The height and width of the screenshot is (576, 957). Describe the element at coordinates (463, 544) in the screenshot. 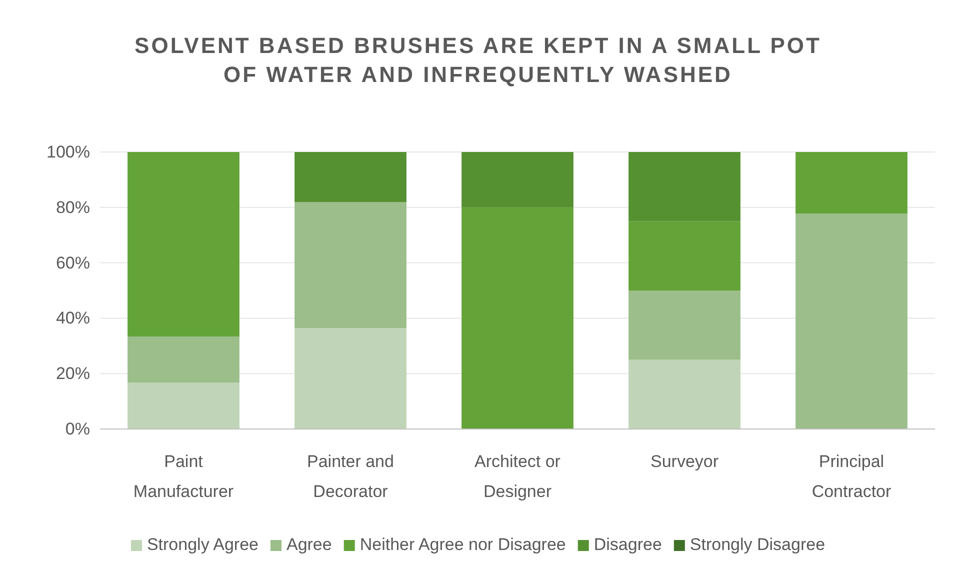

I see `legend-label: Neither Agree nor Disagree` at that location.